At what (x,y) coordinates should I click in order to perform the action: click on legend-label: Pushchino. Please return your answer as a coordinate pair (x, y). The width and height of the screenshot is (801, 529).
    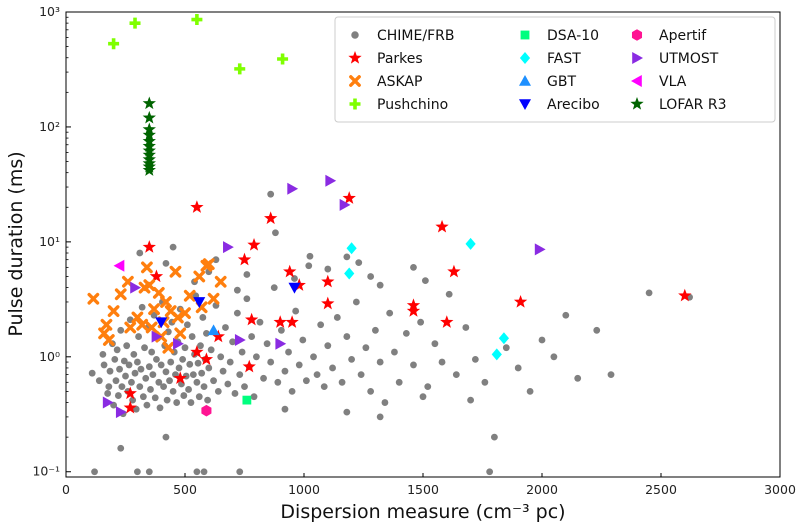
    Looking at the image, I should click on (412, 105).